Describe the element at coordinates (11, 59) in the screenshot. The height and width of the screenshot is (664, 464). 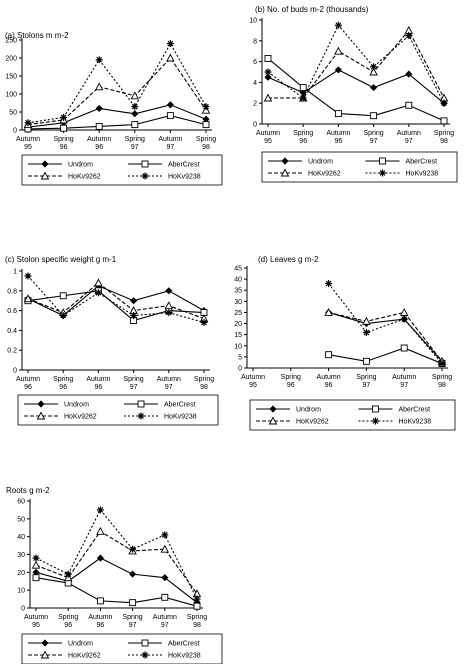
I see `y-tick-label: 200` at that location.